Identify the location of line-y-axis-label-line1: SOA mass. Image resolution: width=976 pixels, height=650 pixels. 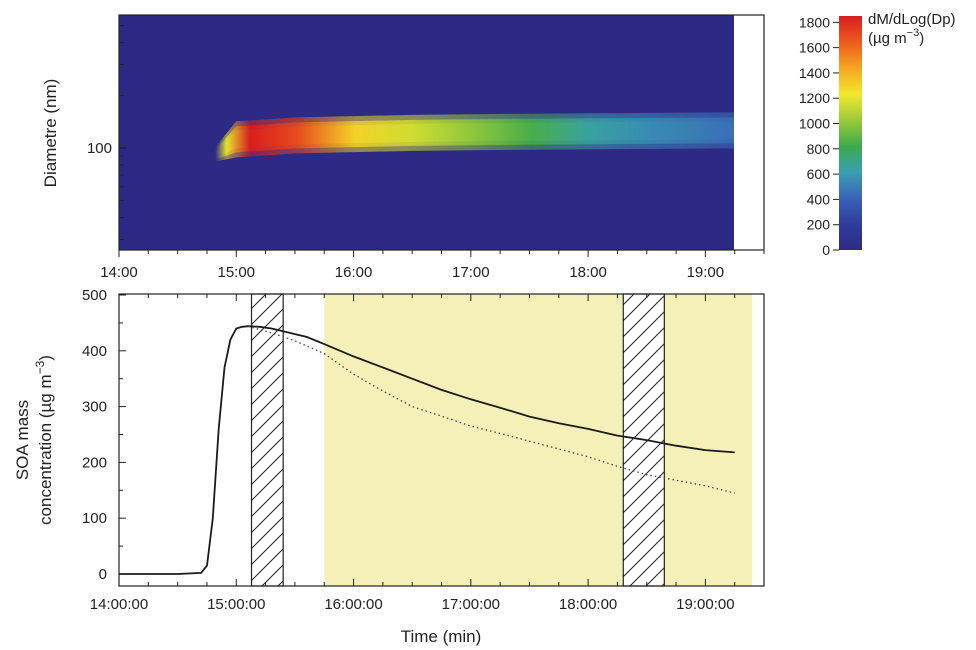
(22, 440).